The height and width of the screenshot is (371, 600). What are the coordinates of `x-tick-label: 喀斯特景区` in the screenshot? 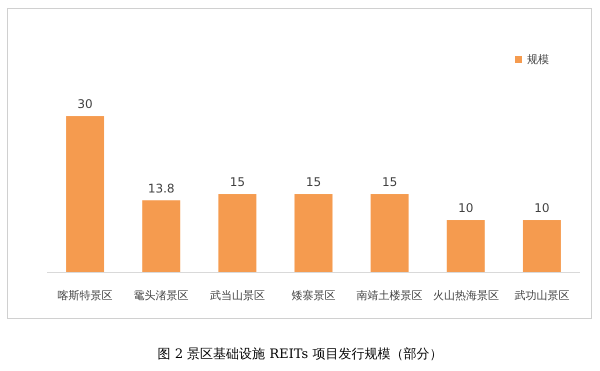 It's located at (85, 295).